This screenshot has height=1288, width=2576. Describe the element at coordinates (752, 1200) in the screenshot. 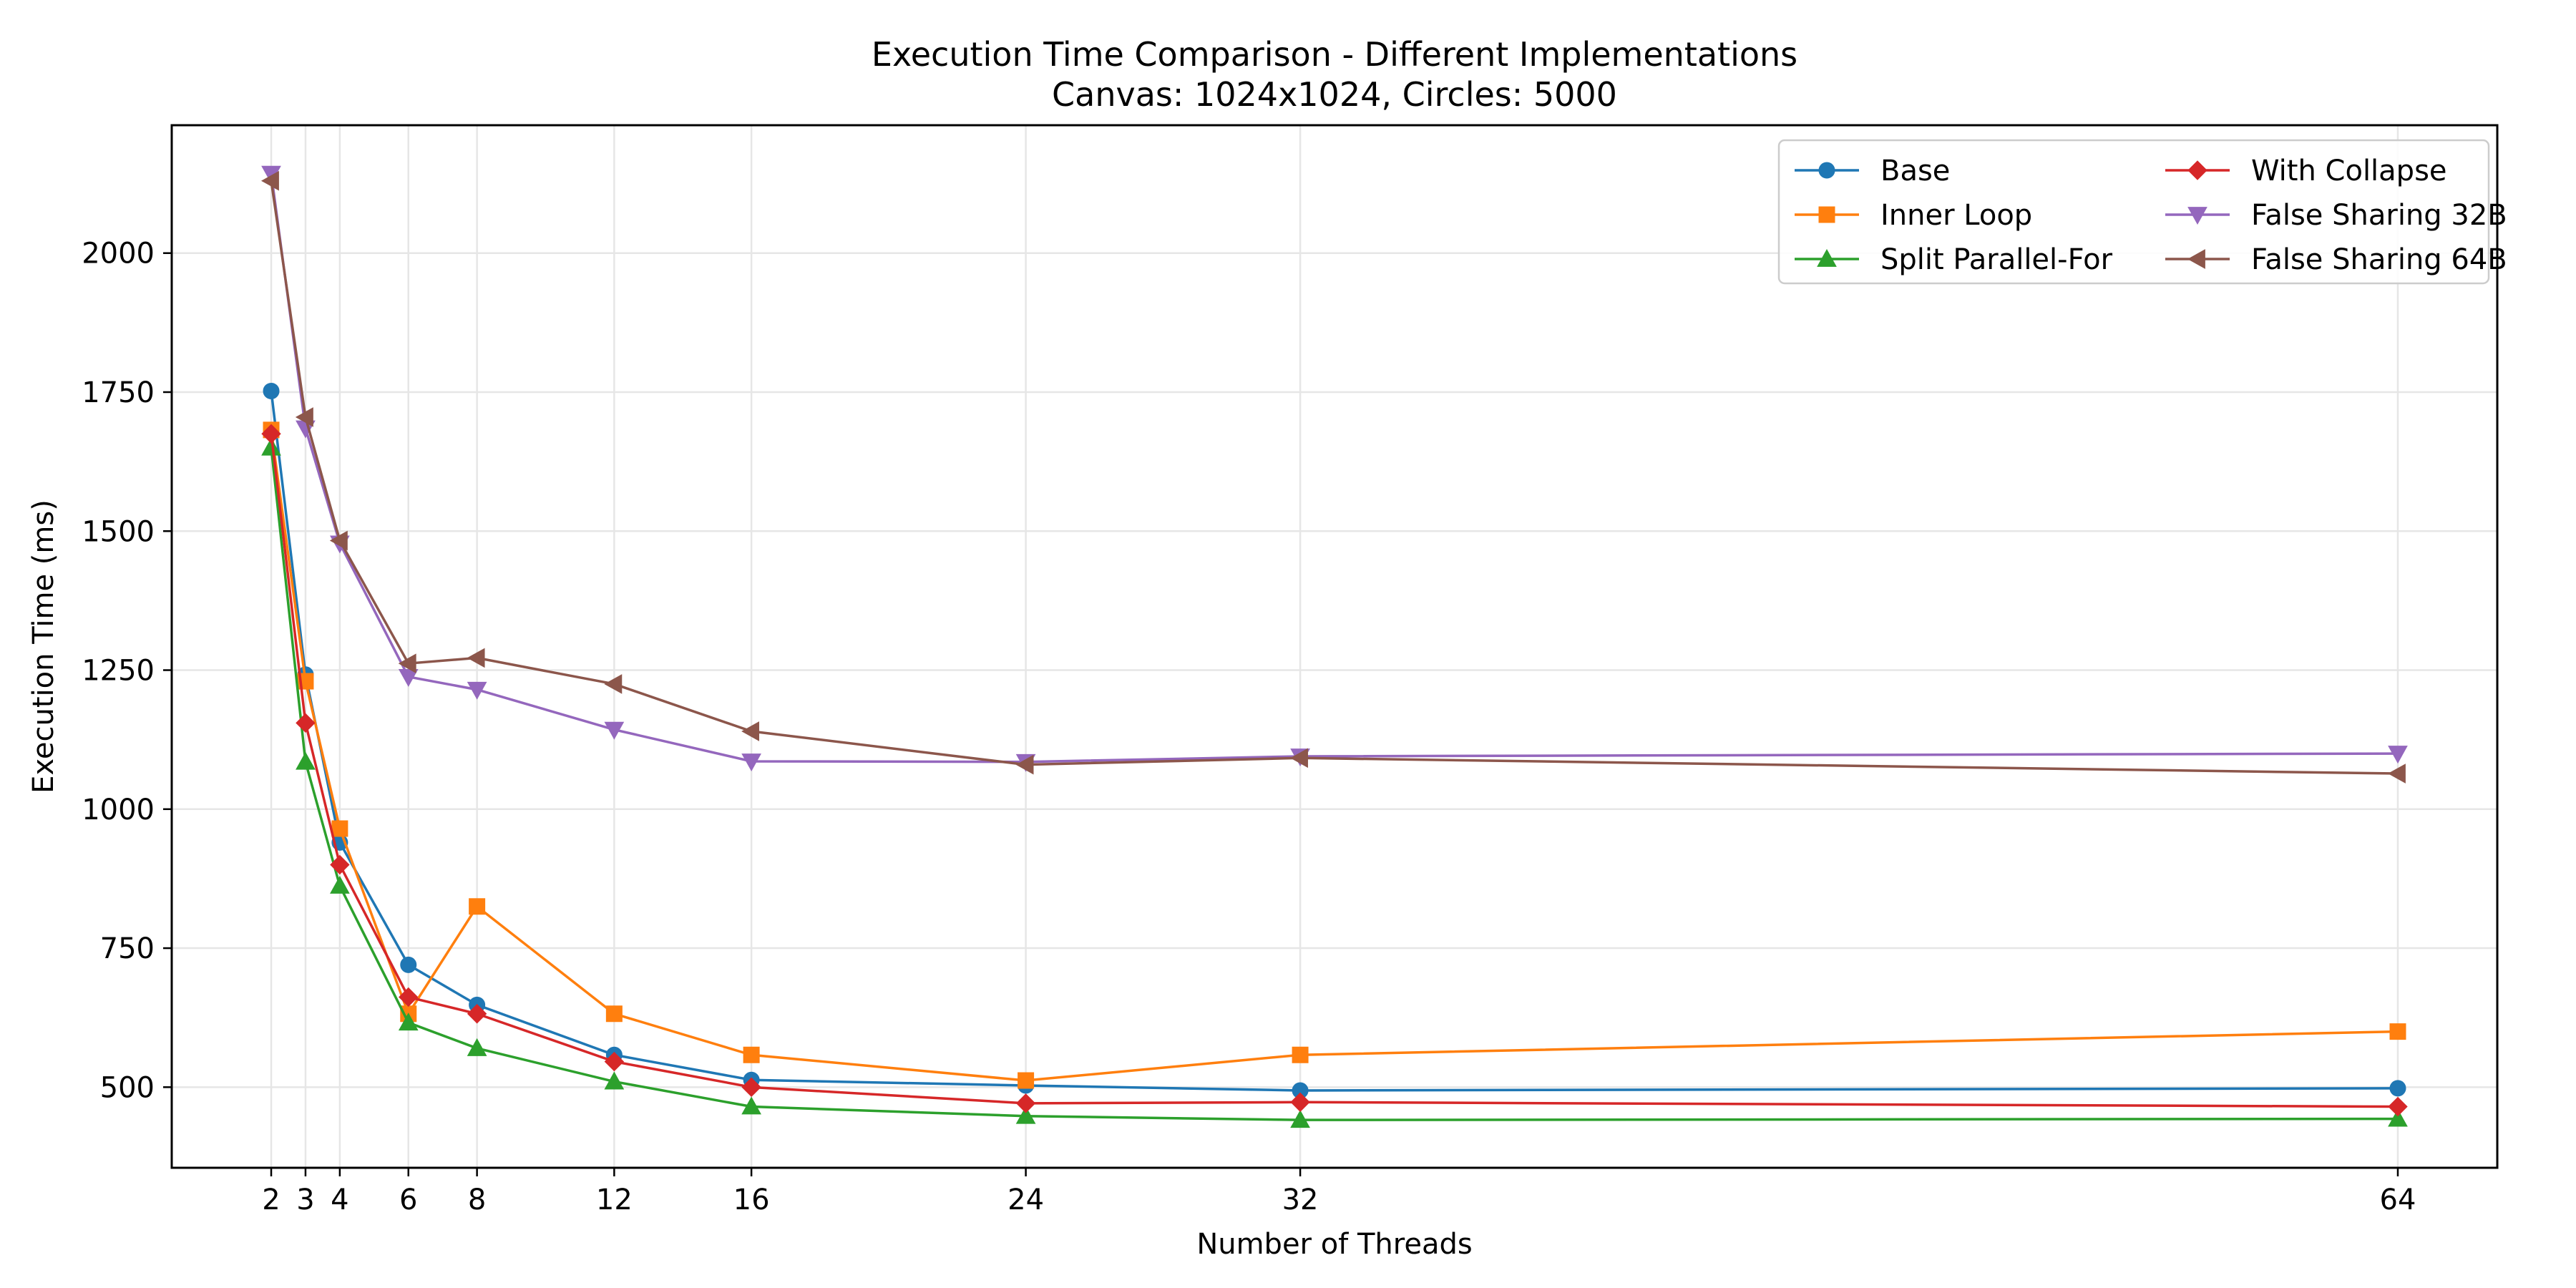

I see `x-tick-label: 16` at that location.